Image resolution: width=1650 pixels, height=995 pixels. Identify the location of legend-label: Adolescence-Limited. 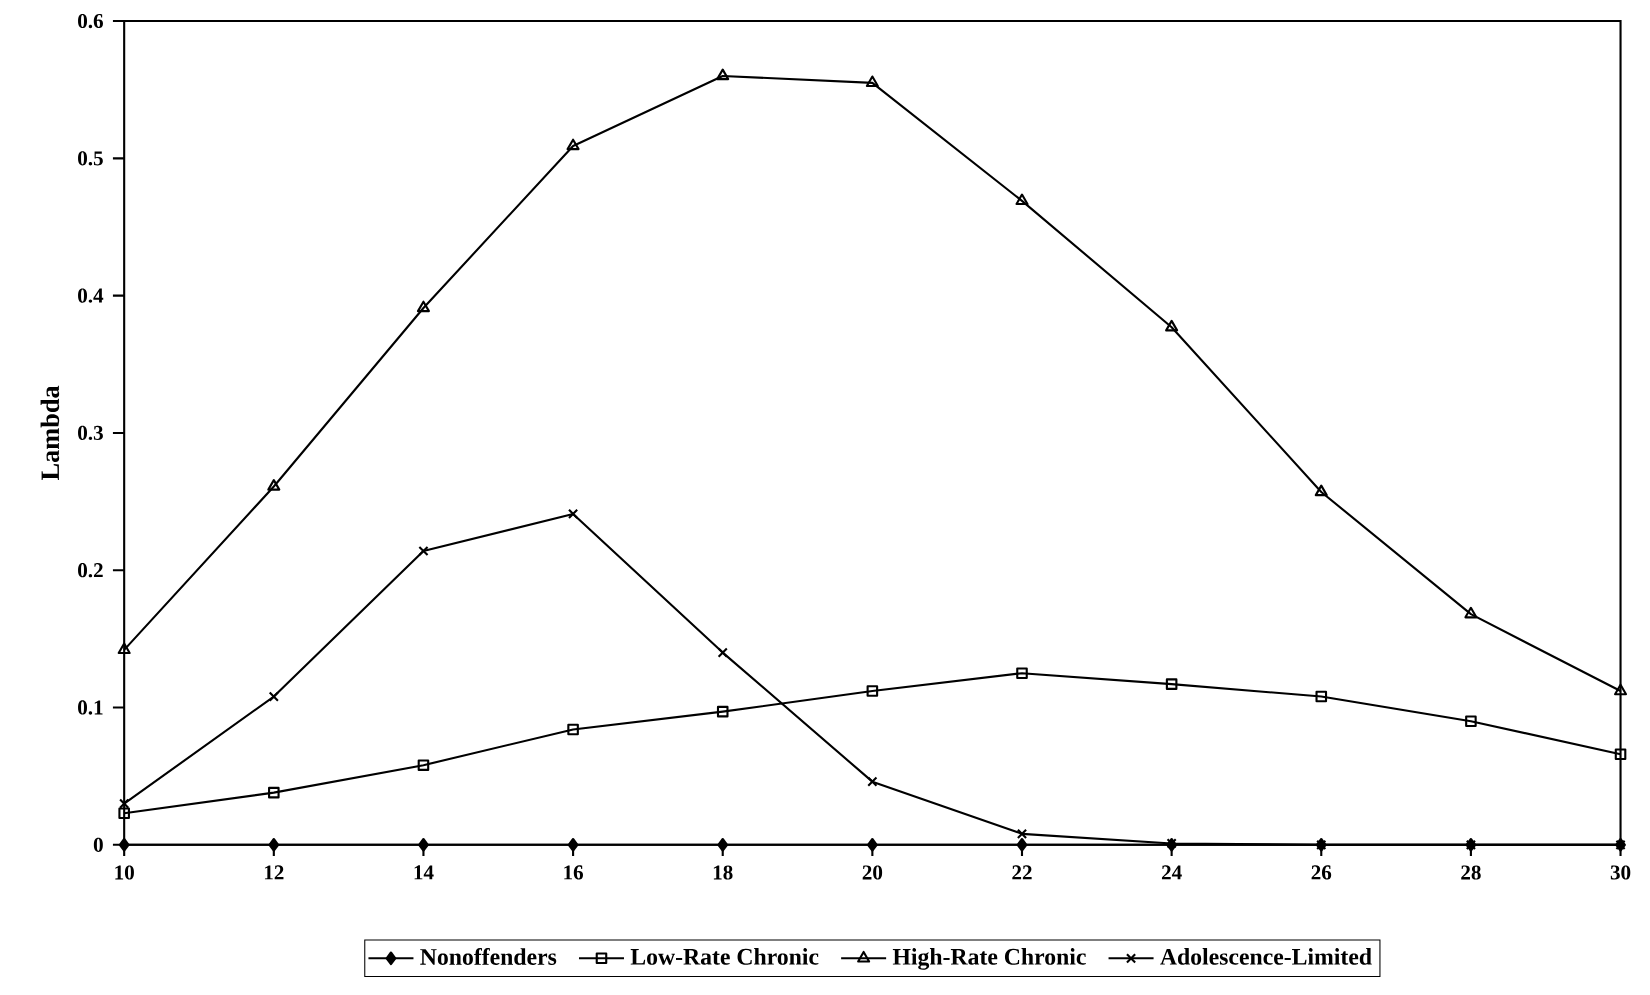
(1266, 956).